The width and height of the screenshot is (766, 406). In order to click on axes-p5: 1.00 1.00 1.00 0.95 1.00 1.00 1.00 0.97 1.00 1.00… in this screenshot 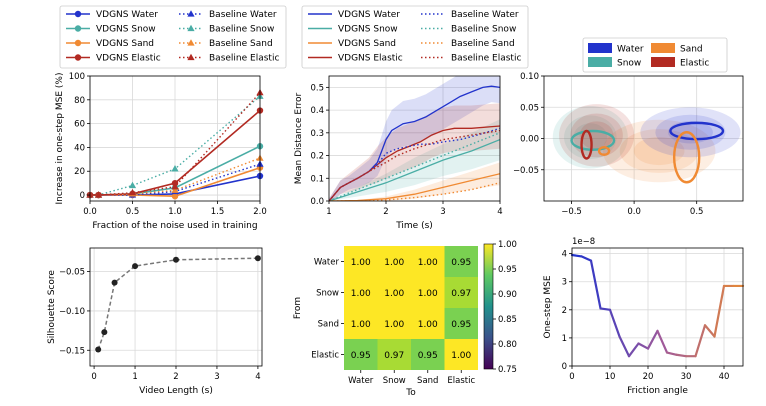, I will do `click(405, 319)`.